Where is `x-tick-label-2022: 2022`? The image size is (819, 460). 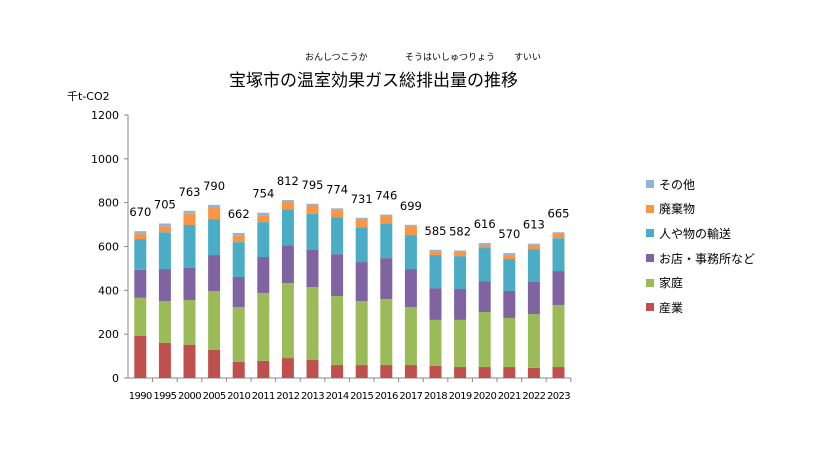
x-tick-label-2022: 2022 is located at coordinates (533, 396).